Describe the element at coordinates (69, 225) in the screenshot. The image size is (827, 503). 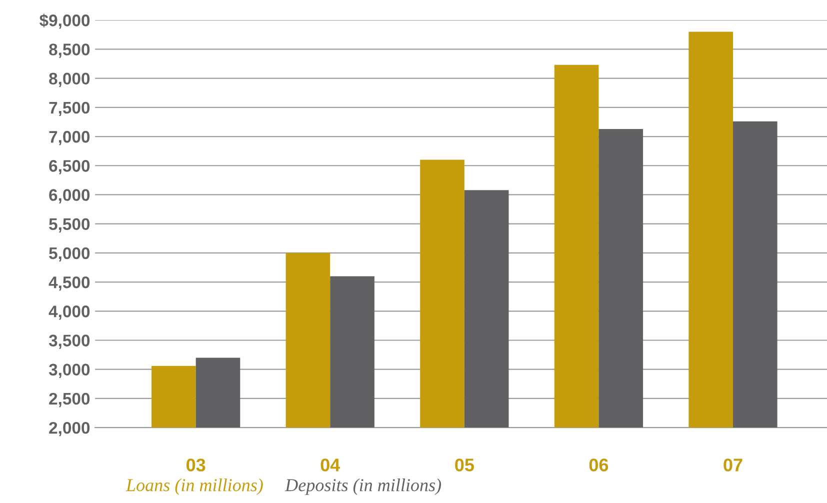
I see `y-tick-label: 5,500` at that location.